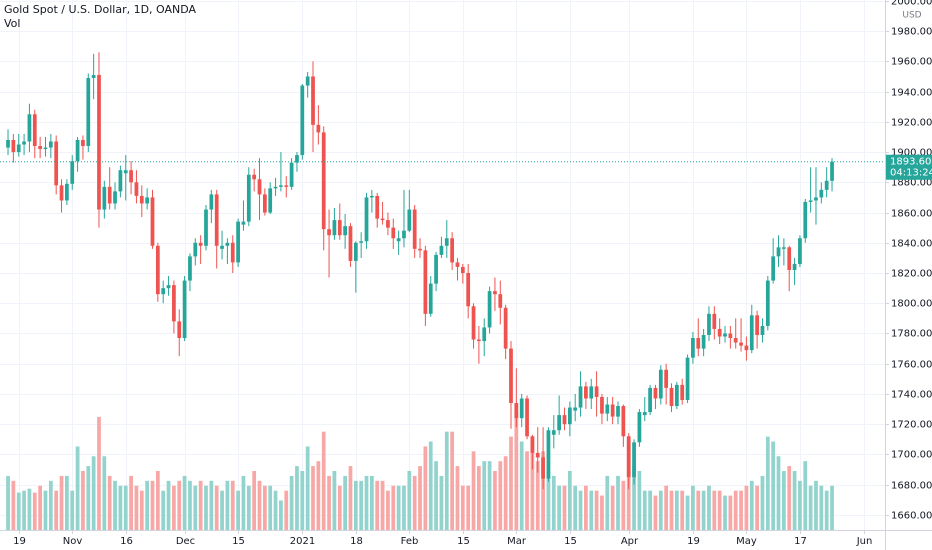 Image resolution: width=932 pixels, height=550 pixels. What do you see at coordinates (911, 4) in the screenshot?
I see `y-tick-label: 2000.000` at bounding box center [911, 4].